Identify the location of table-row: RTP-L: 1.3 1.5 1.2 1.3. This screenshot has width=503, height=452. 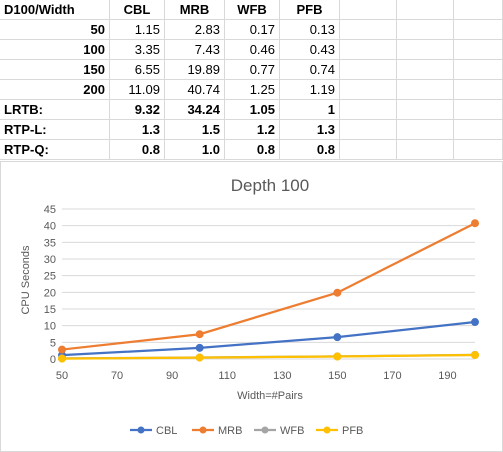
(251, 130).